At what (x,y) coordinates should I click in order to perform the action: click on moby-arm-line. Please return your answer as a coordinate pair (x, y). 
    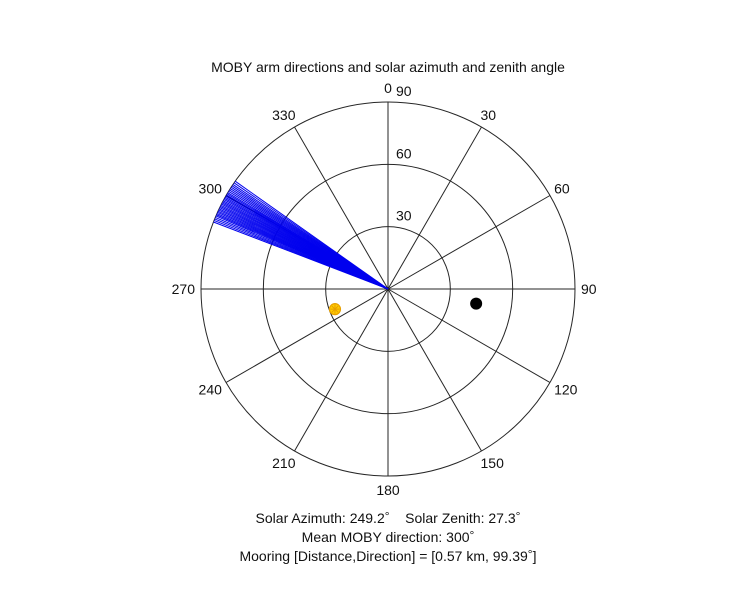
    Looking at the image, I should click on (311, 235).